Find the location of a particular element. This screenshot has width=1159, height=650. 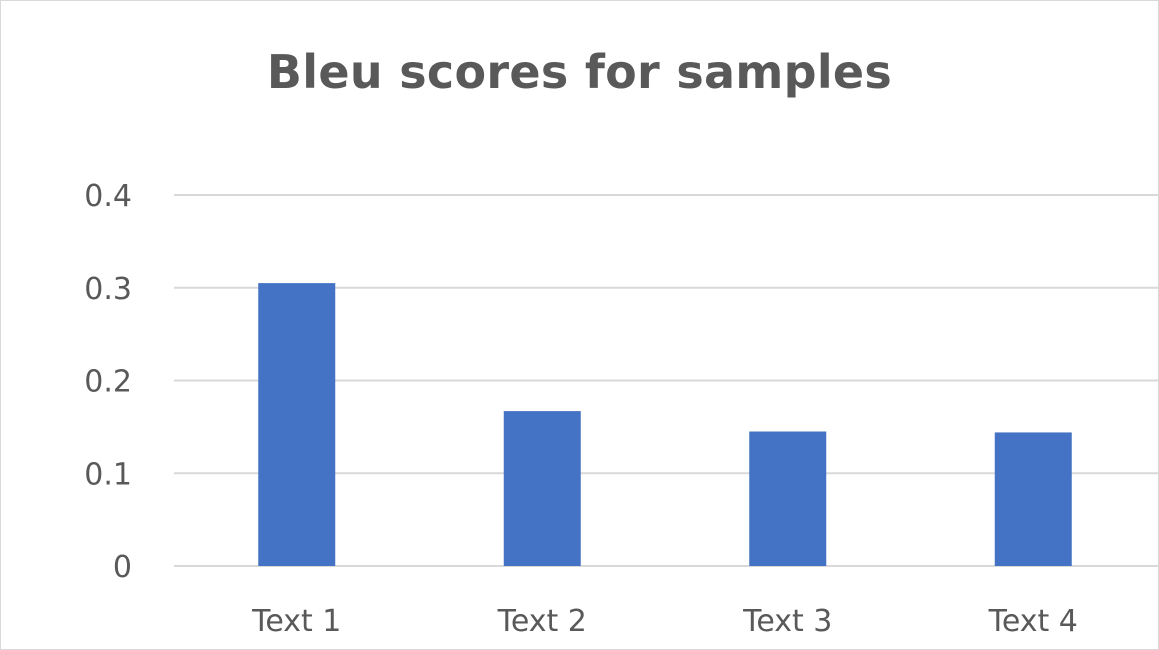

y-tick-label: 0.1 is located at coordinates (108, 474).